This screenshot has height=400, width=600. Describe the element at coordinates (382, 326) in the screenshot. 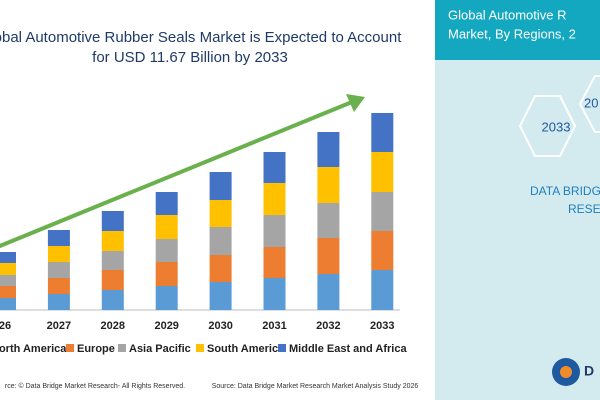

I see `x-tick-label: 2033` at that location.